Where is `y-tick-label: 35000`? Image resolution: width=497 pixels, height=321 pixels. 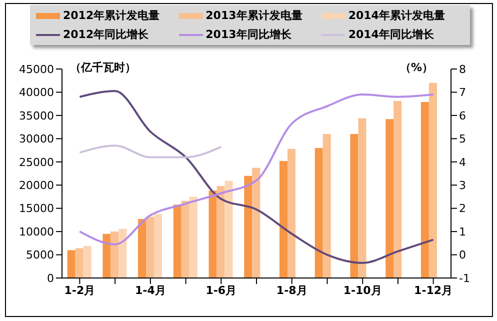 y-tick-label: 35000 is located at coordinates (36, 115).